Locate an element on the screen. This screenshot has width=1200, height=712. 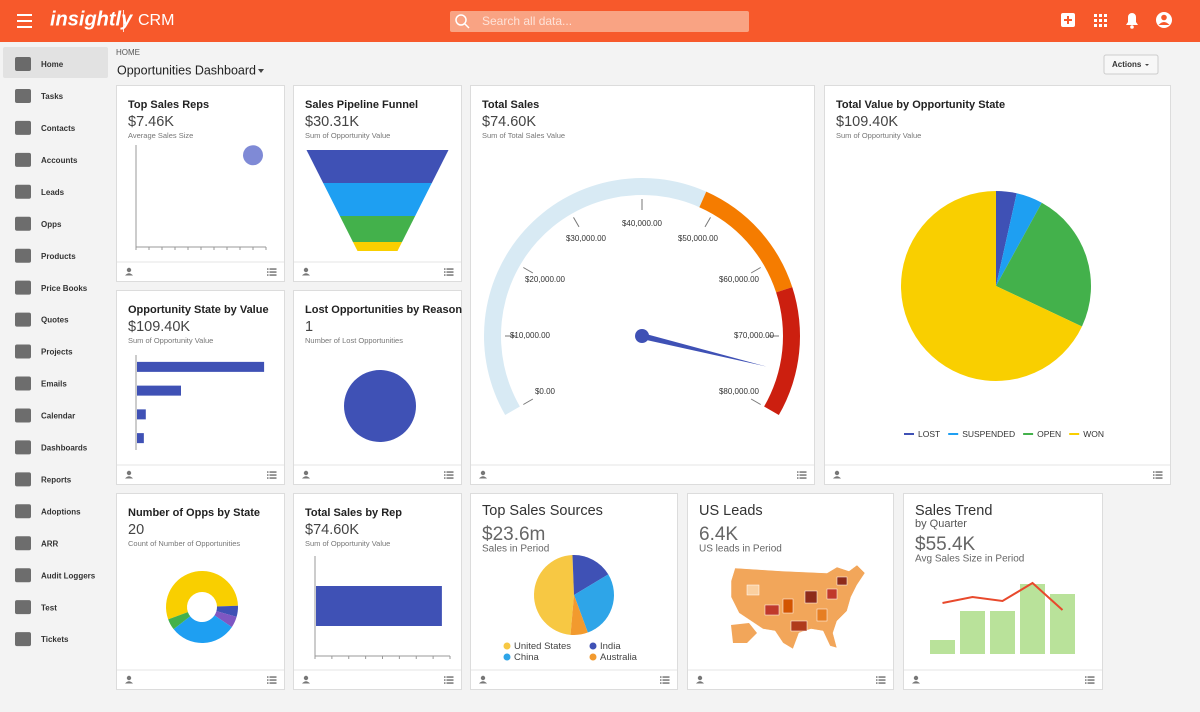
actions-button: Actions is located at coordinates (1131, 64).